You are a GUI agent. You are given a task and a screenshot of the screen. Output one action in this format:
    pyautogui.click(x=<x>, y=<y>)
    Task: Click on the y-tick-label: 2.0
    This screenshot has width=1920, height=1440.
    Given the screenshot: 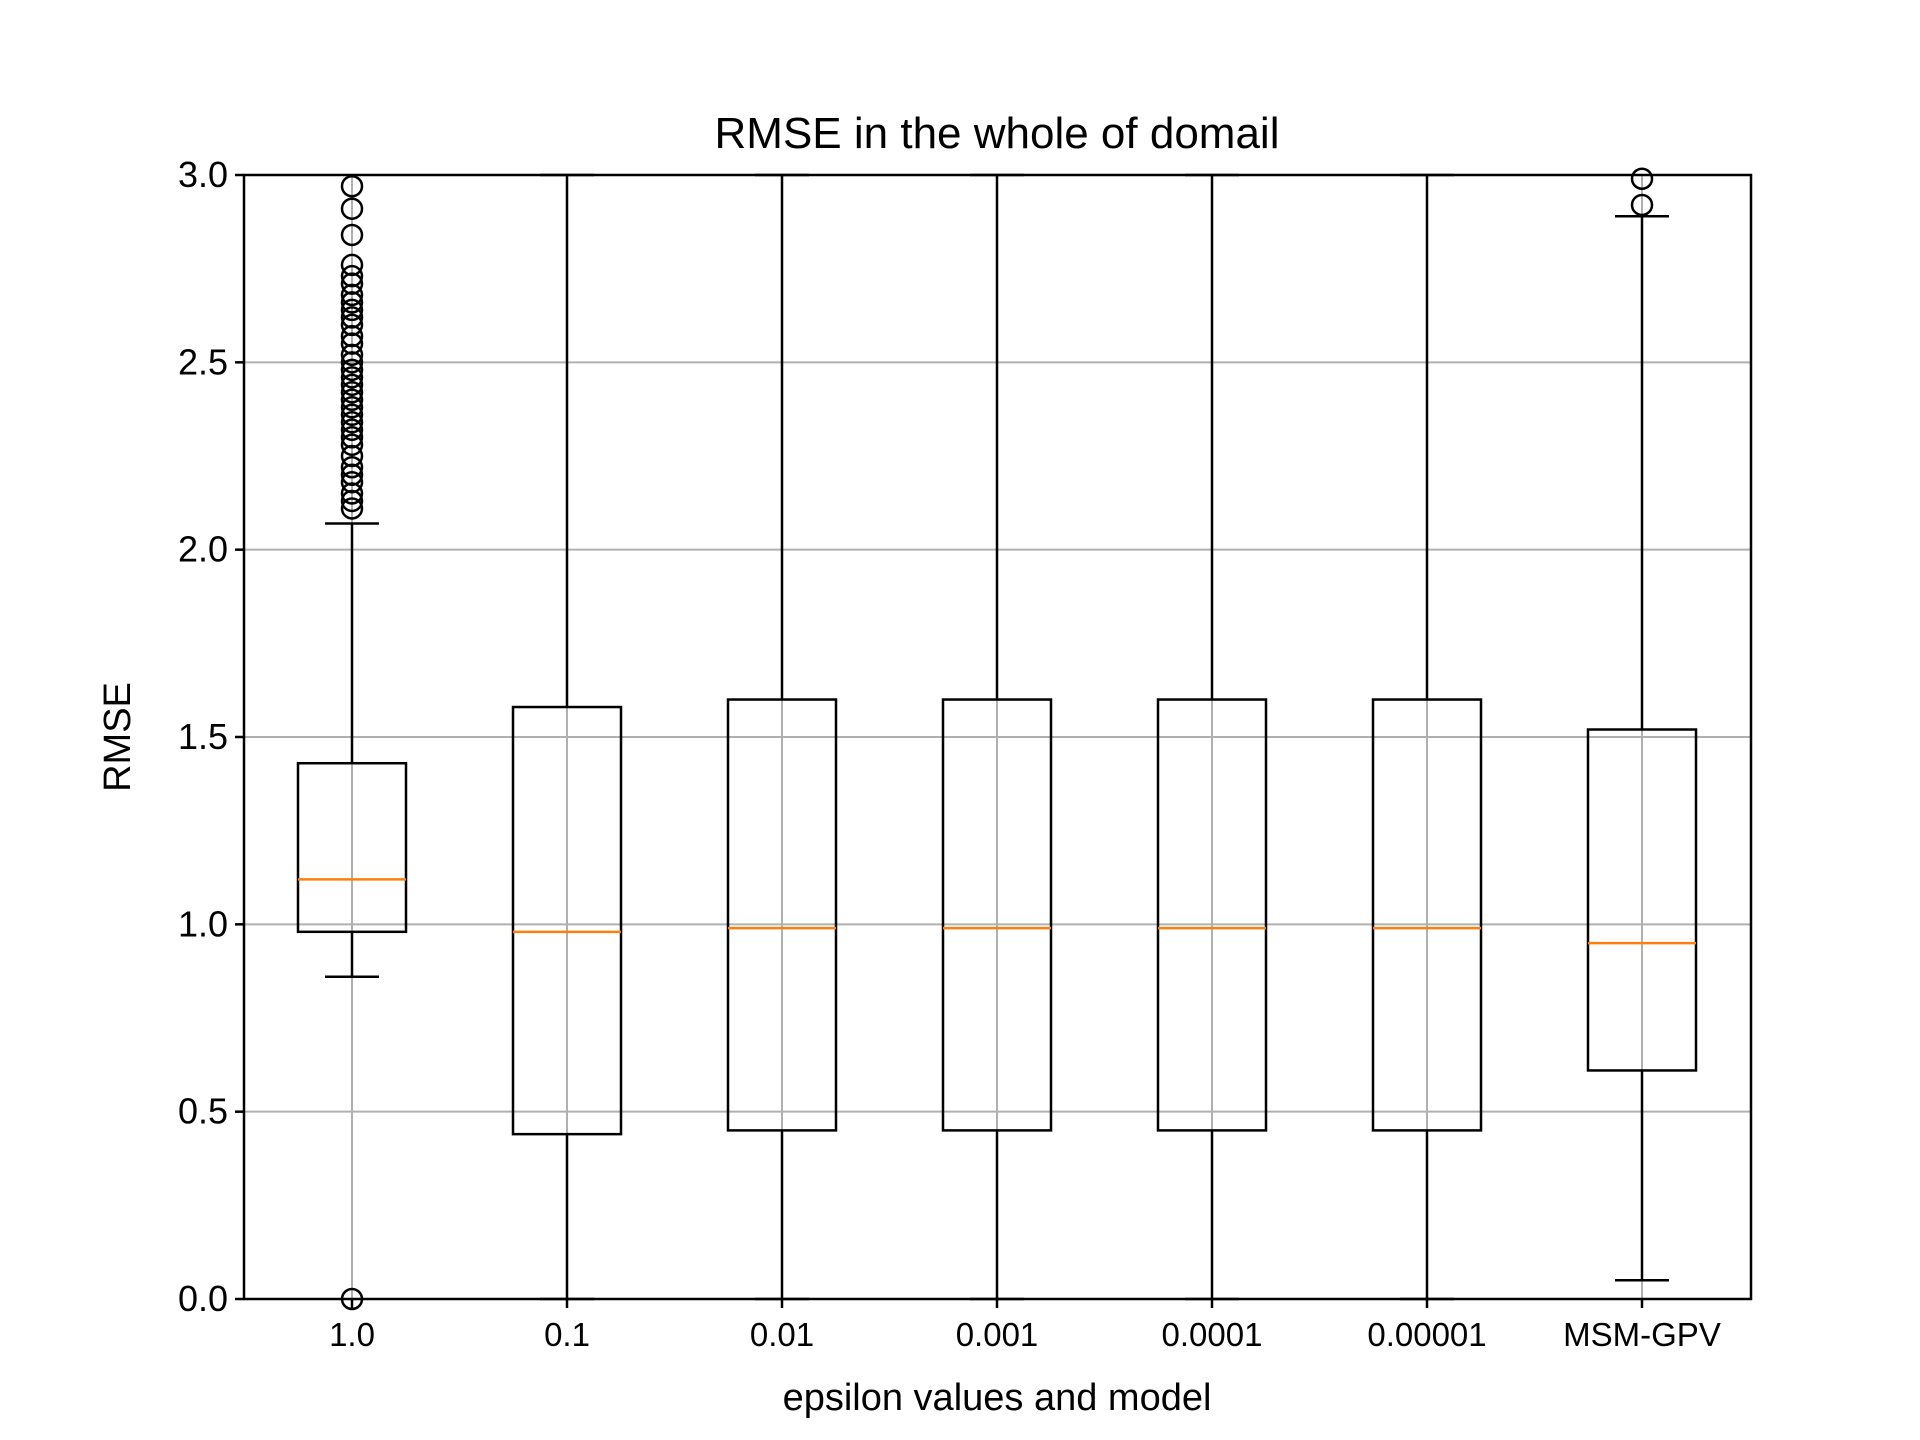 What is the action you would take?
    pyautogui.click(x=203, y=549)
    